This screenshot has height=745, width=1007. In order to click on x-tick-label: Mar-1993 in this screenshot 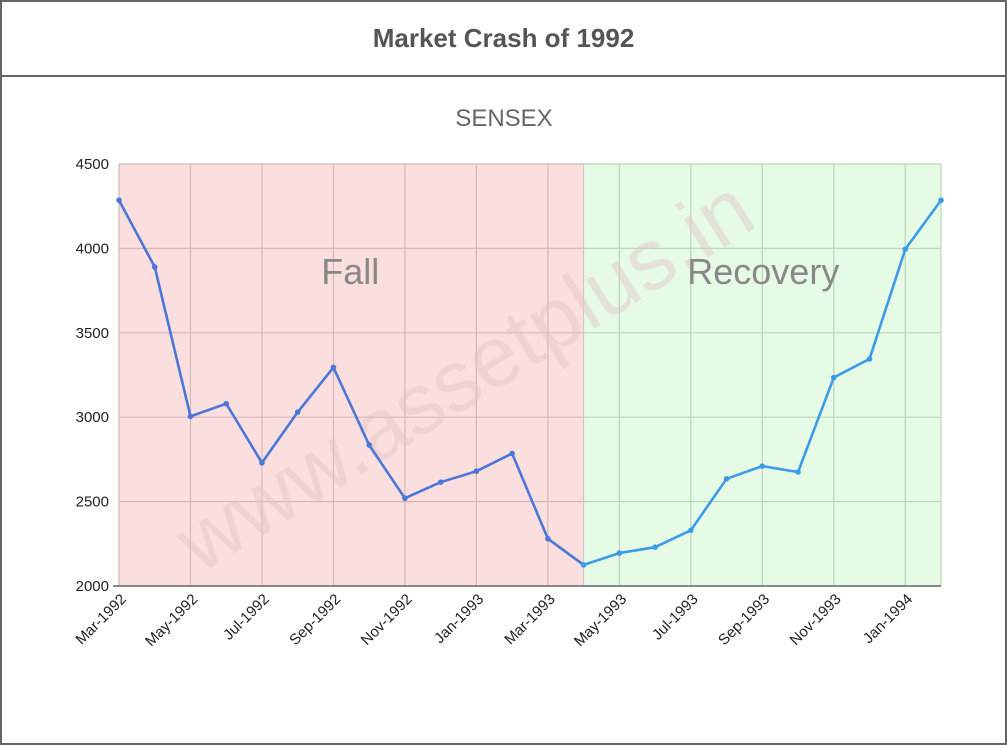, I will do `click(529, 619)`.